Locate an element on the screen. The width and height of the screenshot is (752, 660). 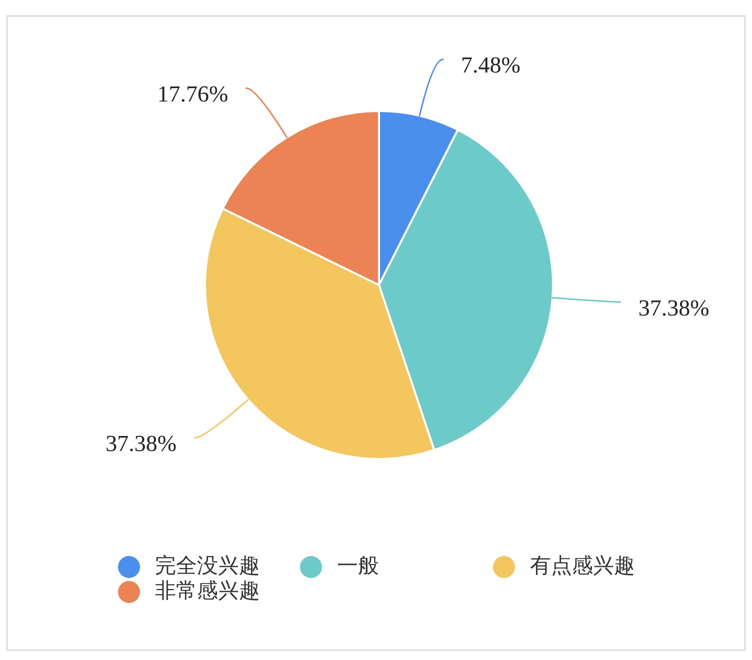
data-label: 17.76% is located at coordinates (192, 93).